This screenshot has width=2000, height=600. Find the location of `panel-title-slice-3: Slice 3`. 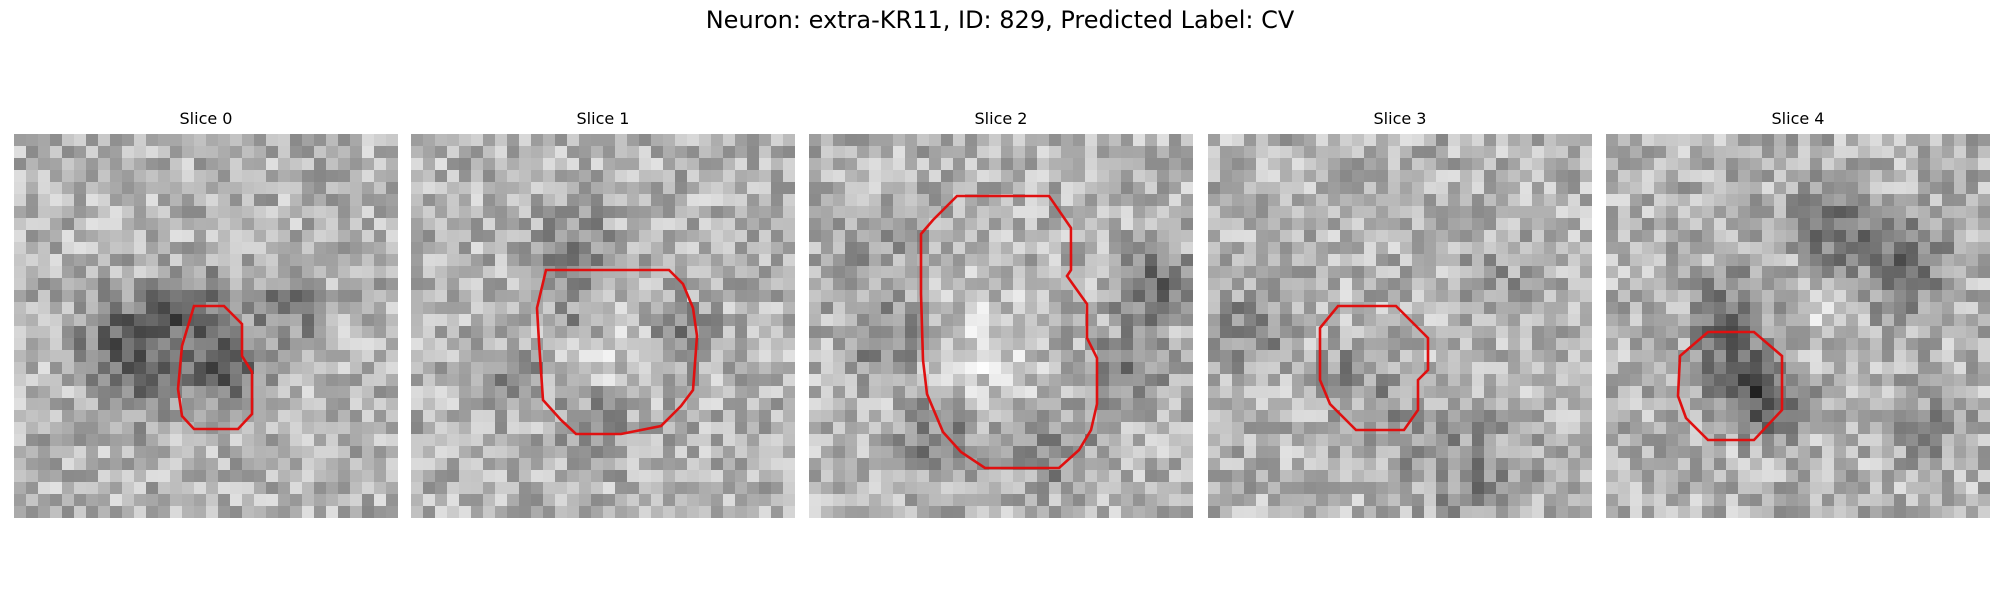

panel-title-slice-3: Slice 3 is located at coordinates (1400, 118).